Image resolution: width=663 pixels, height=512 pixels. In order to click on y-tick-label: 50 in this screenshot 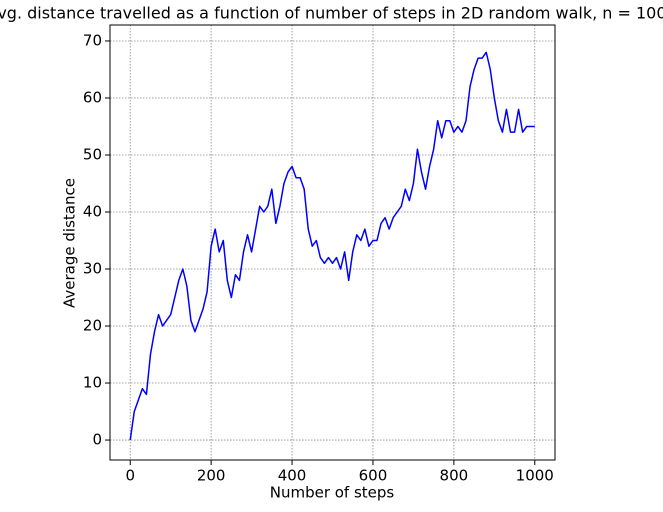, I will do `click(92, 154)`.